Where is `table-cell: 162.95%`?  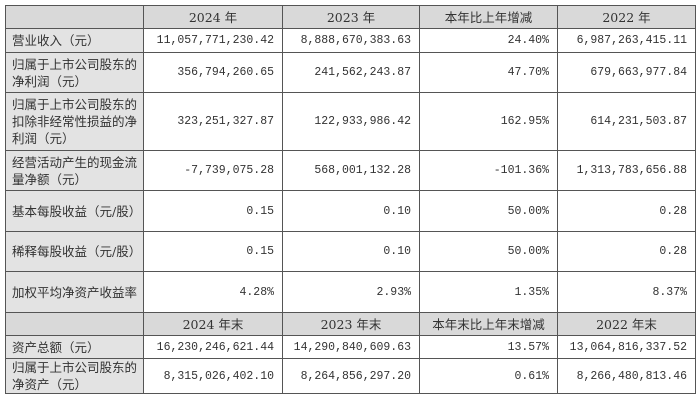 table-cell: 162.95% is located at coordinates (488, 121).